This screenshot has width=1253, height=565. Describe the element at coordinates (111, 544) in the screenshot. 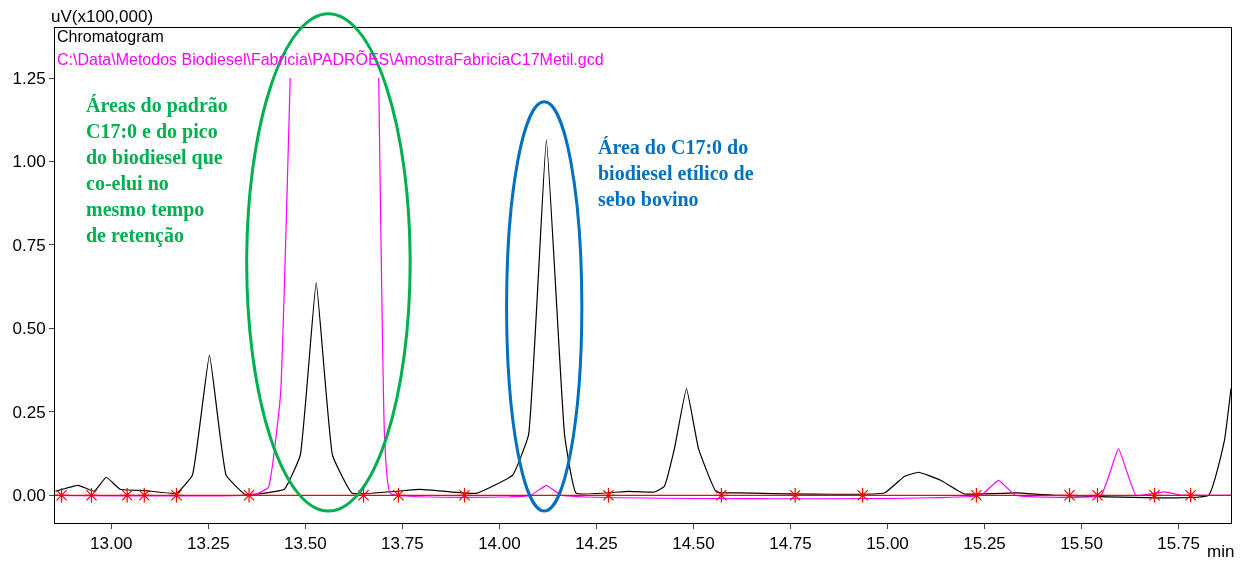

I see `x-tick-label: 13.00` at that location.